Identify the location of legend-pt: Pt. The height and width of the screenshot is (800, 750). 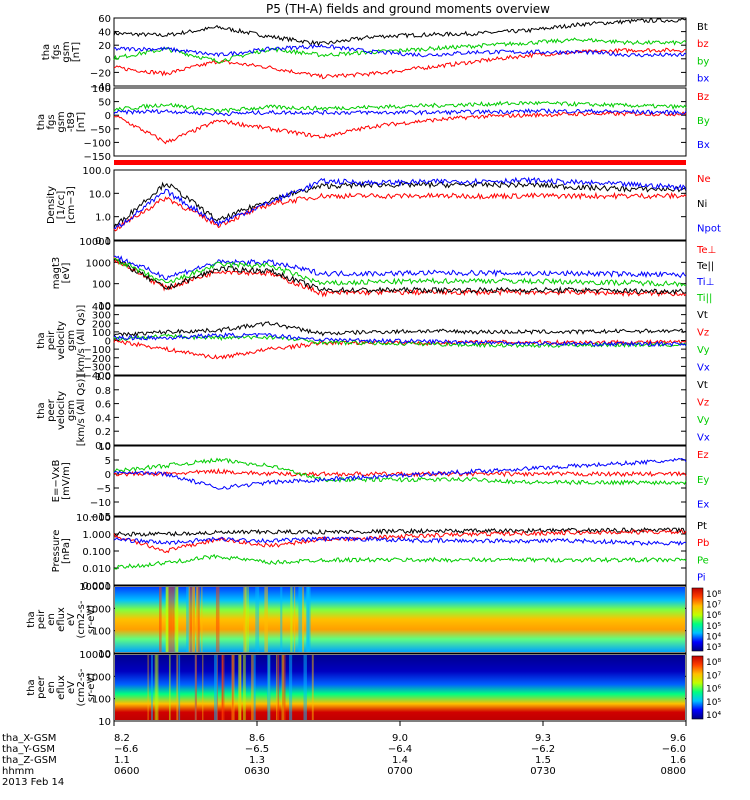
(702, 526).